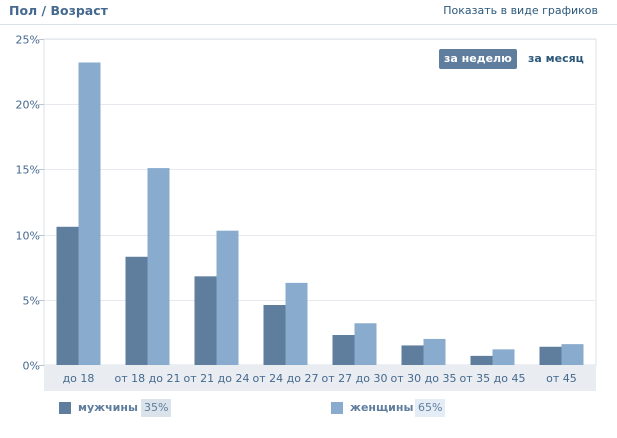  What do you see at coordinates (337, 408) in the screenshot?
I see `female-swatch` at bounding box center [337, 408].